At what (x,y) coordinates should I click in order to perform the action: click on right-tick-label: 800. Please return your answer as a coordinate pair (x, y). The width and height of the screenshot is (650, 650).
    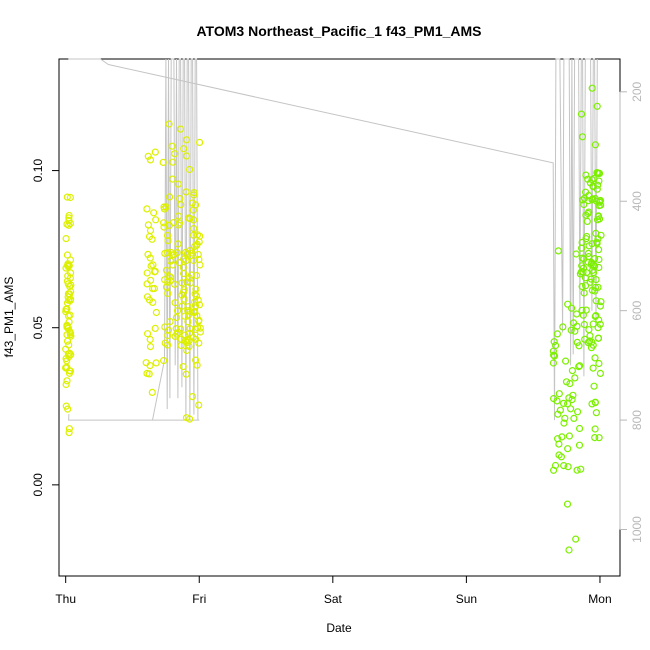
    Looking at the image, I should click on (637, 420).